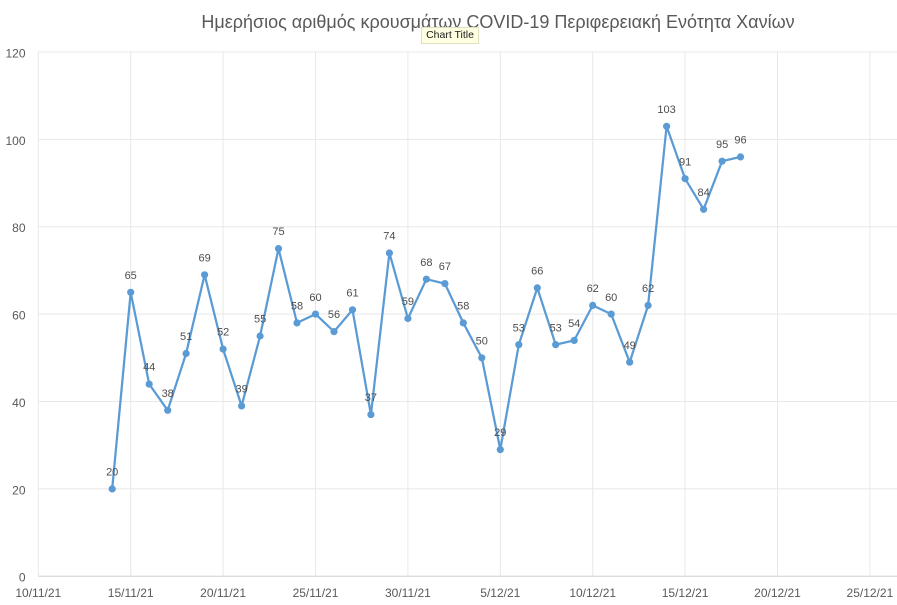 This screenshot has height=605, width=897. Describe the element at coordinates (15, 53) in the screenshot. I see `svg-text: 120` at that location.